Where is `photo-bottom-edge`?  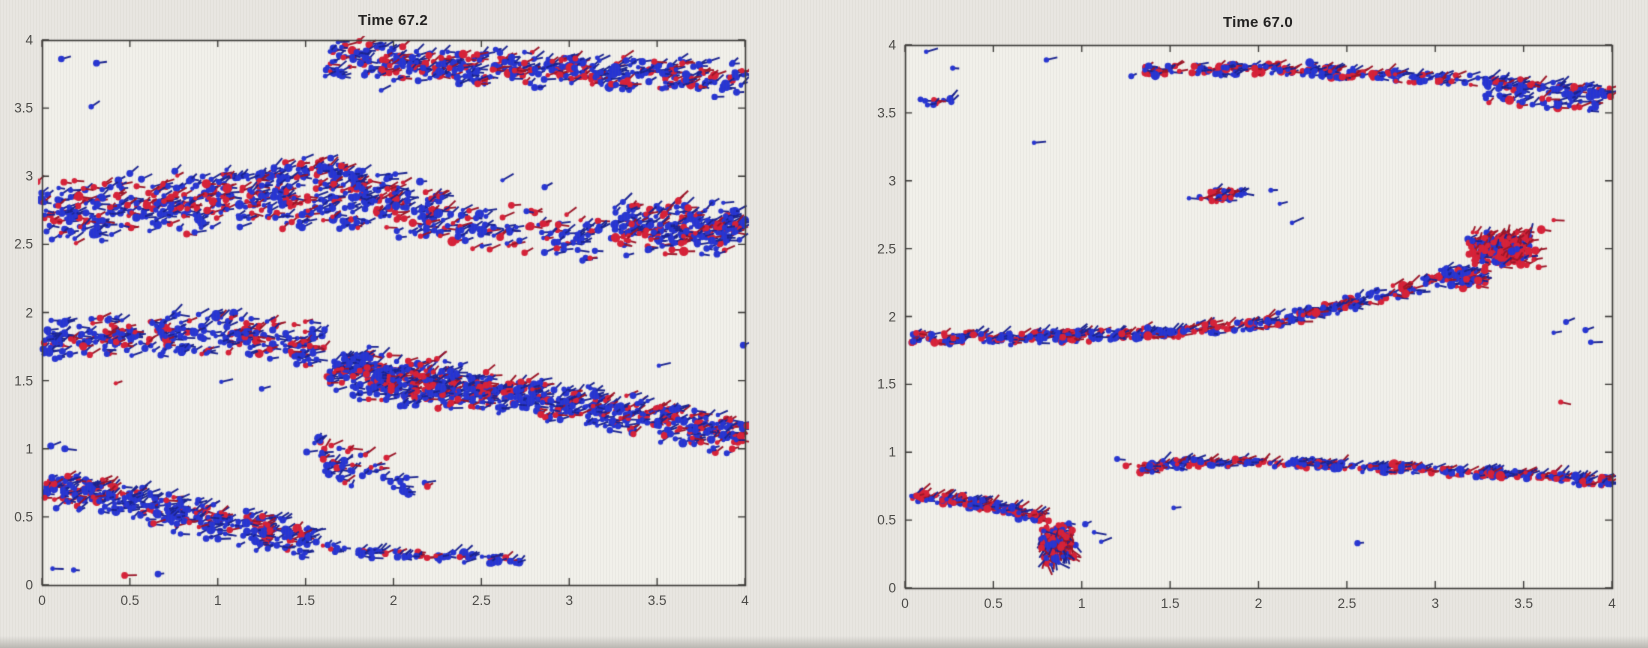
photo-bottom-edge is located at coordinates (824, 642).